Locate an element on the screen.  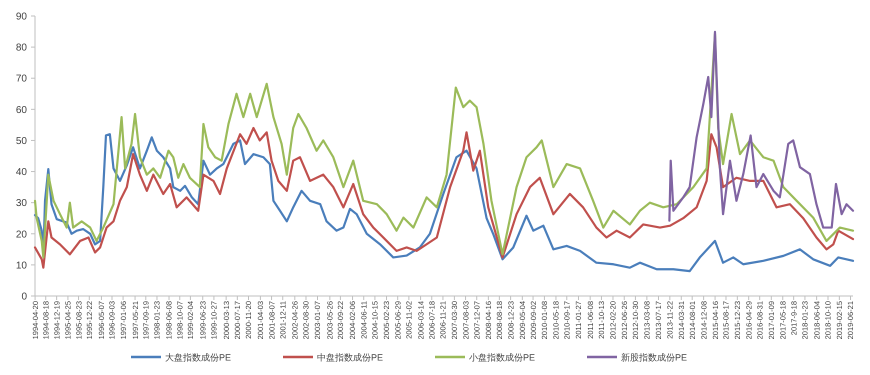
legend-label: 中盘指数成份PE is located at coordinates (350, 357).